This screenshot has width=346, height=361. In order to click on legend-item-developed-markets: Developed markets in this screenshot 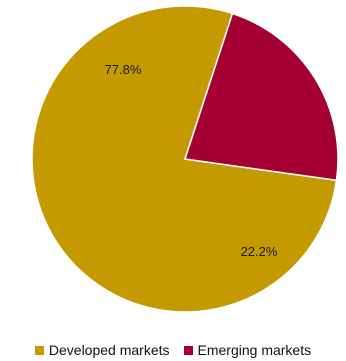, I will do `click(102, 350)`.